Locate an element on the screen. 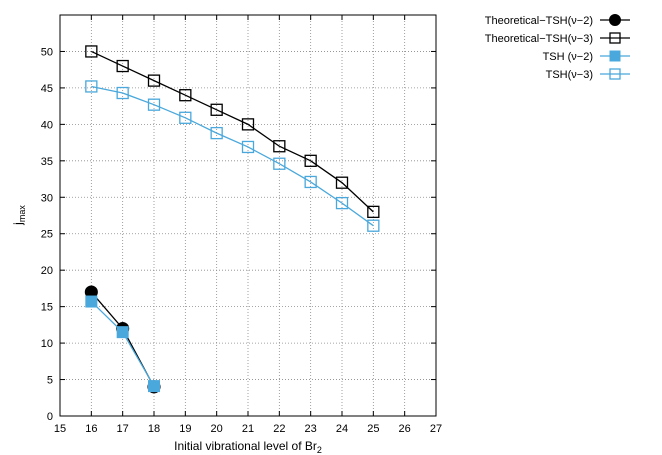 The image size is (662, 455). x-tick-label: 22 is located at coordinates (279, 429).